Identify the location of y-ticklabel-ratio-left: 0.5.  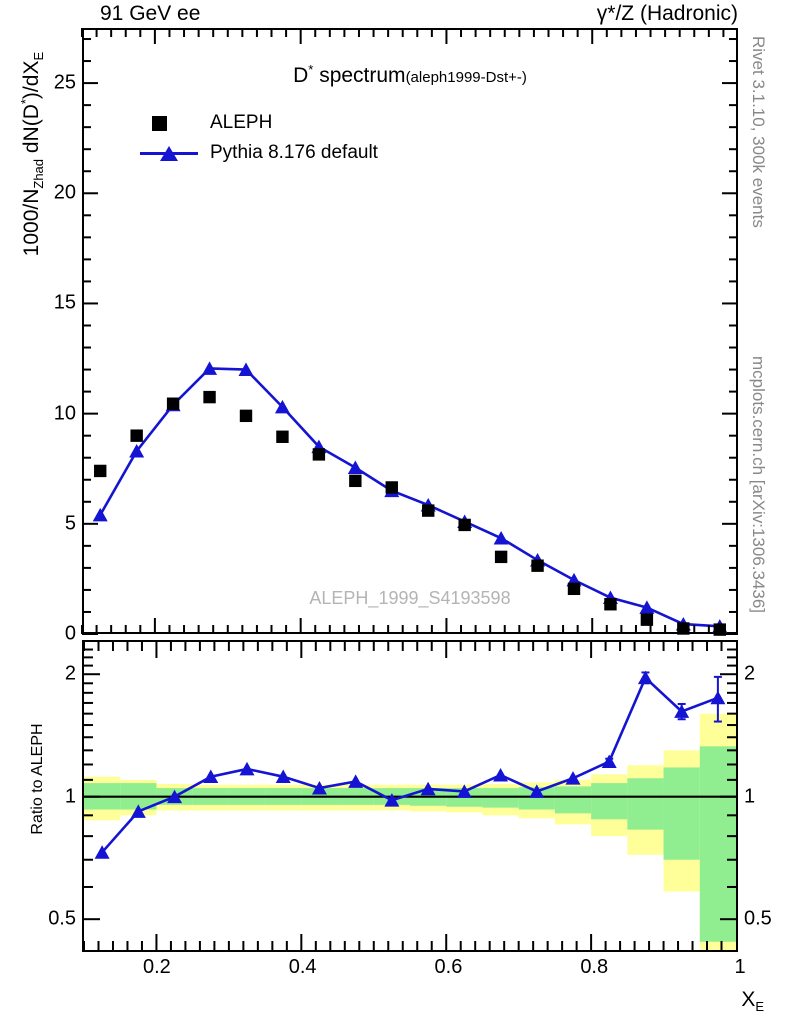
(62, 918).